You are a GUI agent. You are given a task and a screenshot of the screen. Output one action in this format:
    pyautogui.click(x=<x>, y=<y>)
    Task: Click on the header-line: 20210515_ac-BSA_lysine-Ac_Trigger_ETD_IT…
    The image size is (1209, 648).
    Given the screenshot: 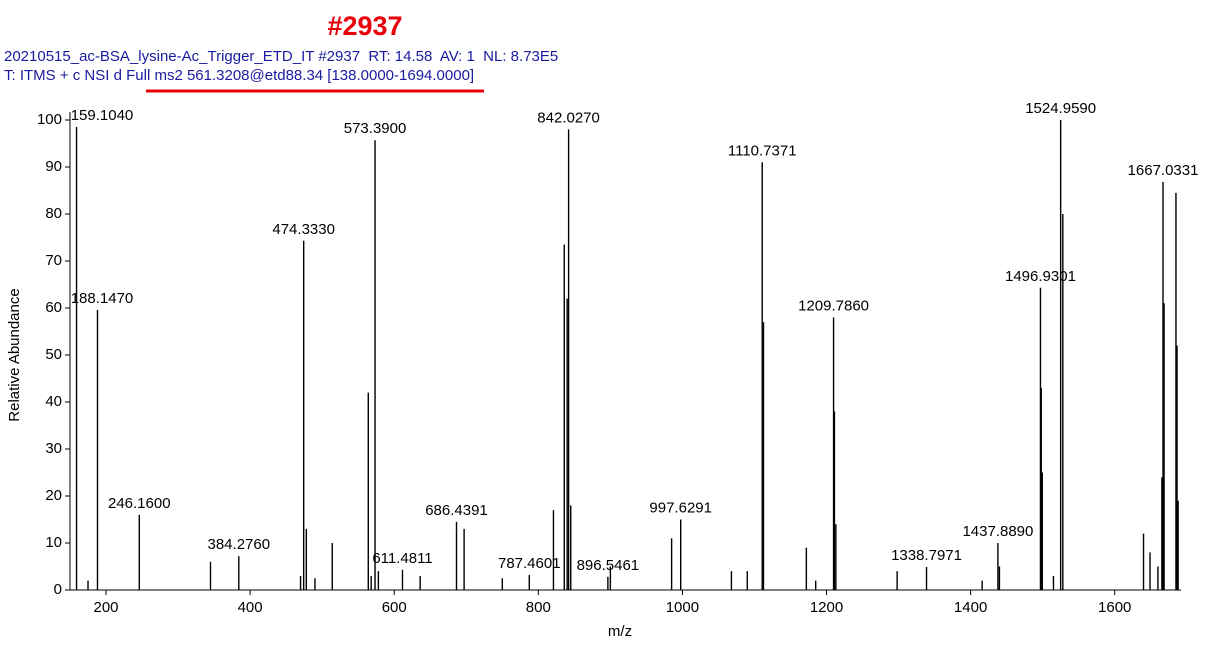 What is the action you would take?
    pyautogui.click(x=281, y=56)
    